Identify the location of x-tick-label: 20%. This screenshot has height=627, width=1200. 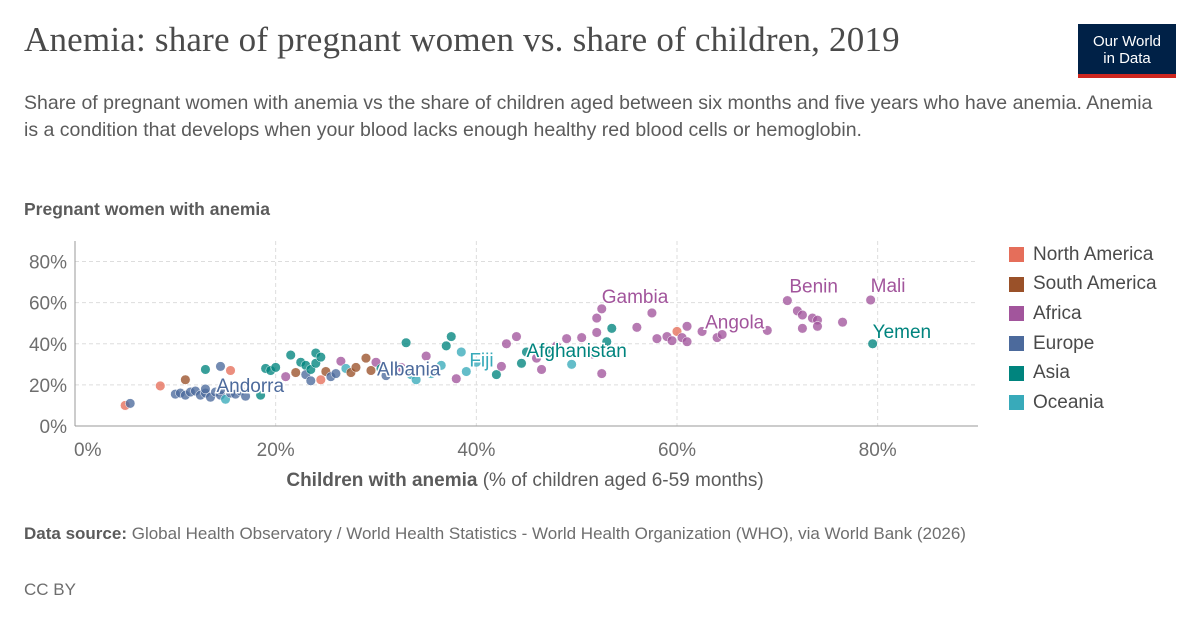
(276, 450).